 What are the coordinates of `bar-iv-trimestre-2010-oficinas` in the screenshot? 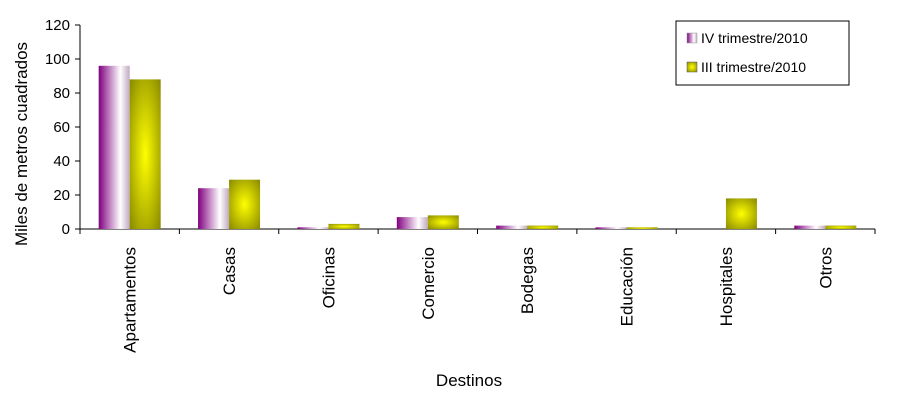 It's located at (313, 228).